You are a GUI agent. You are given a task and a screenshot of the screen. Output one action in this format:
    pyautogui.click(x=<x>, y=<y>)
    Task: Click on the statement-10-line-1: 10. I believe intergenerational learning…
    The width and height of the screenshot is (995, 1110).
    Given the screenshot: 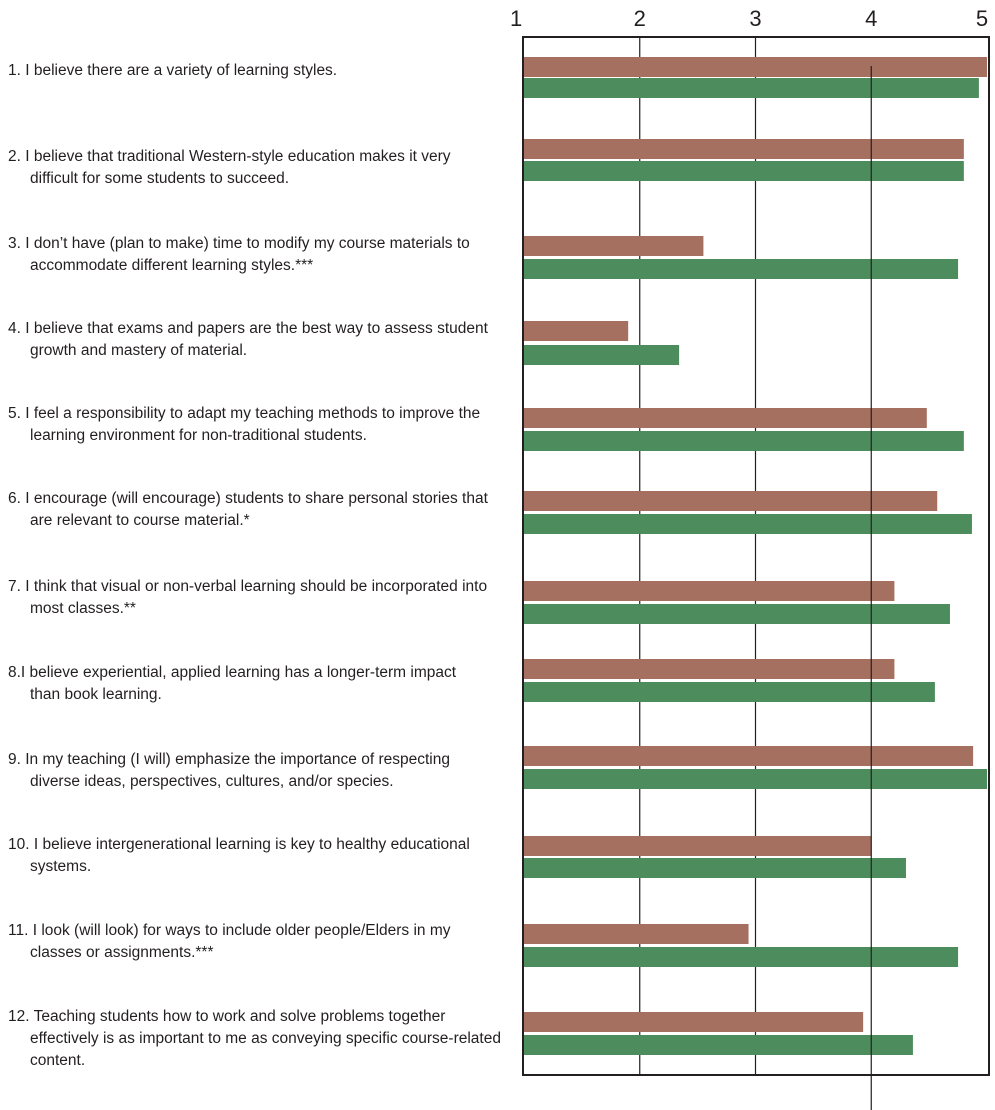 What is the action you would take?
    pyautogui.click(x=239, y=844)
    